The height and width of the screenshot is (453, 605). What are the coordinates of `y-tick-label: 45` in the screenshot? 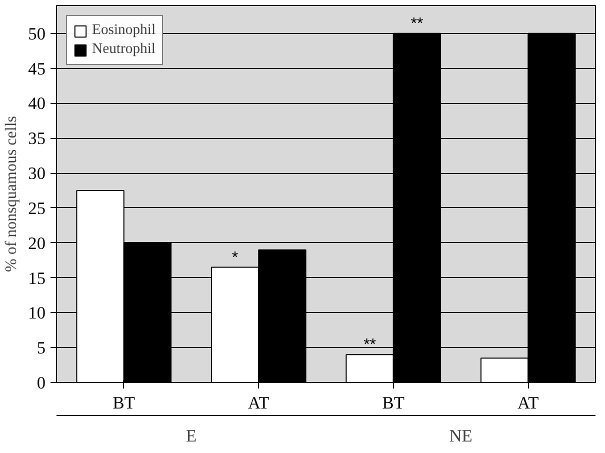 It's located at (37, 68).